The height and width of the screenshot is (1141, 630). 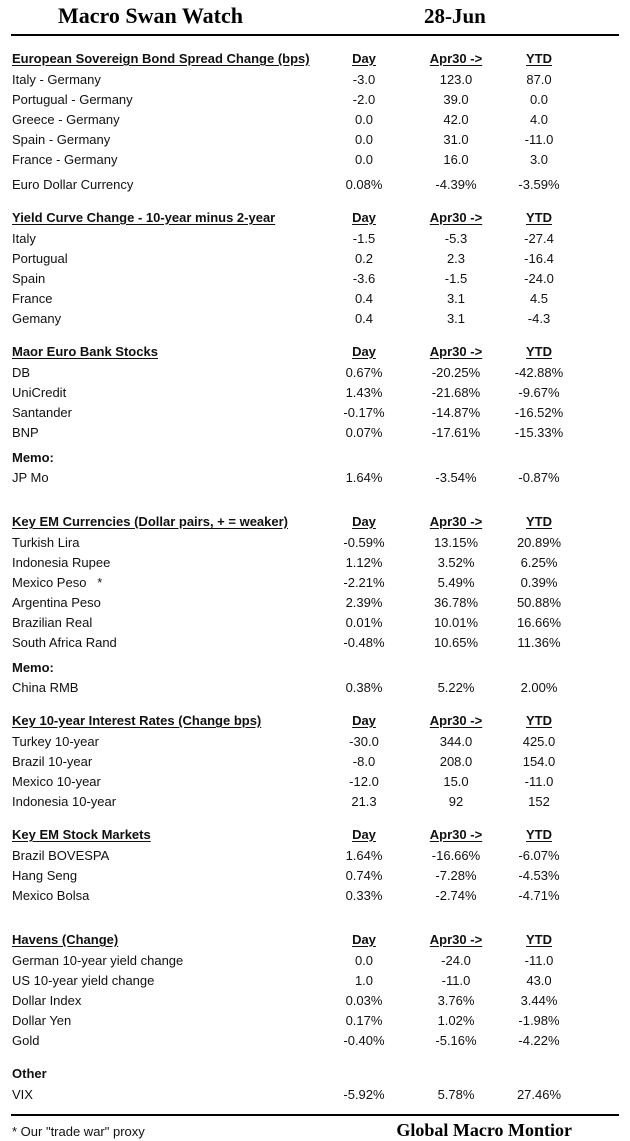 I want to click on page-title: Macro Swan Watch, so click(x=150, y=15).